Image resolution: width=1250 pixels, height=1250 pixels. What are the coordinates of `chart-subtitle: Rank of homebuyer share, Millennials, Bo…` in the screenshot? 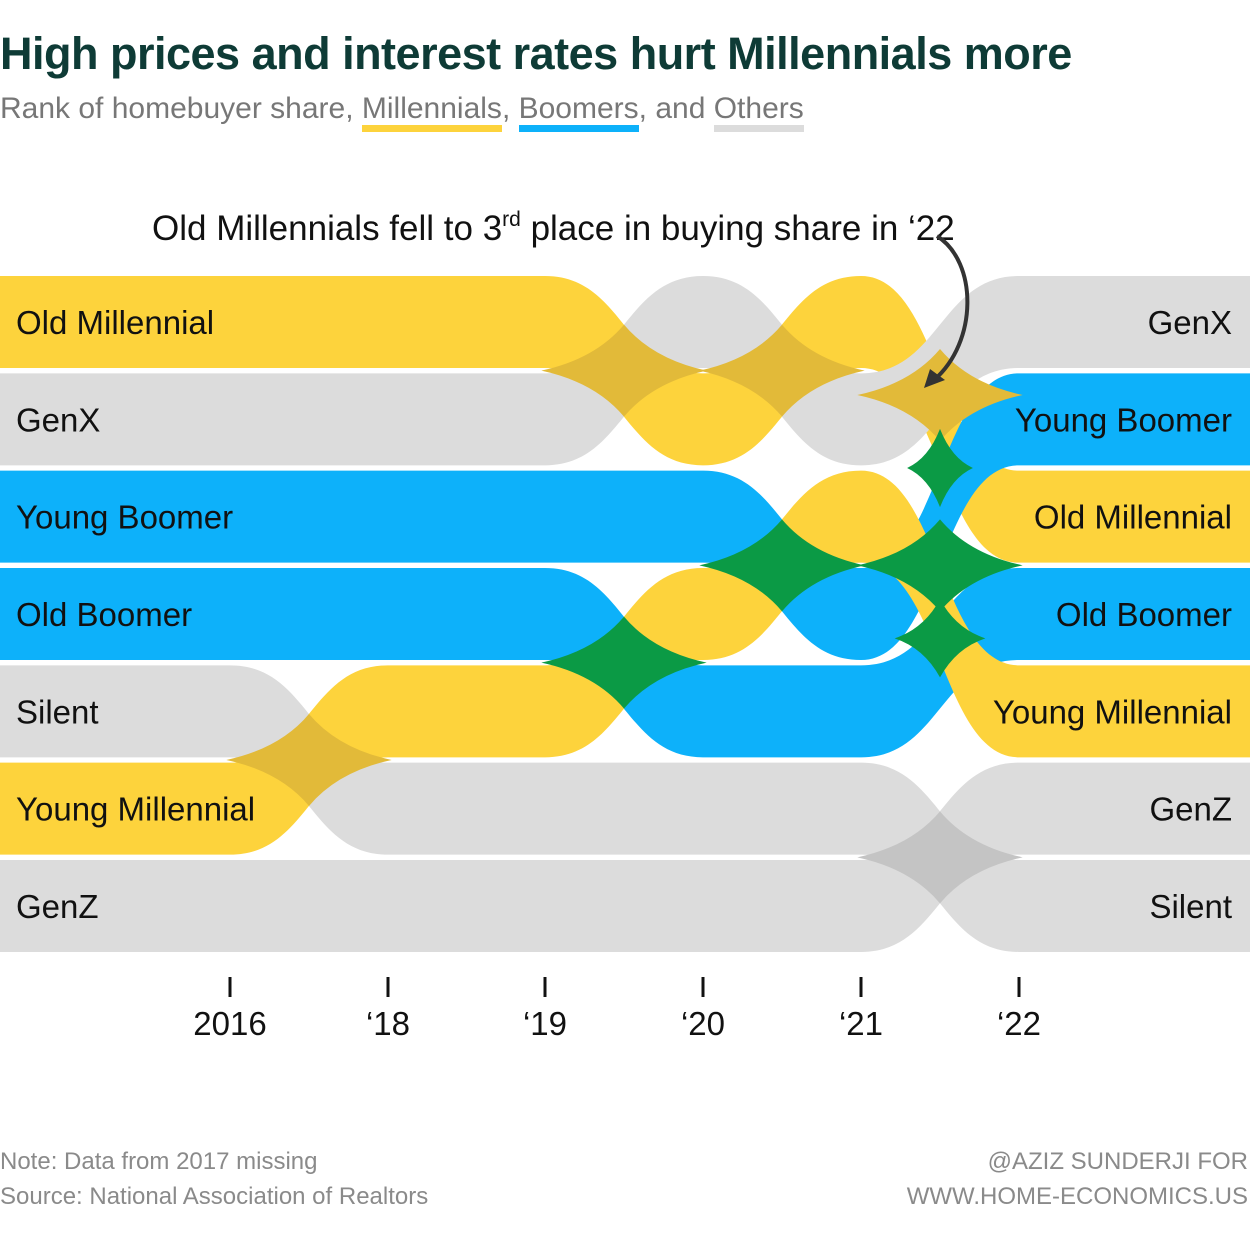 It's located at (402, 112).